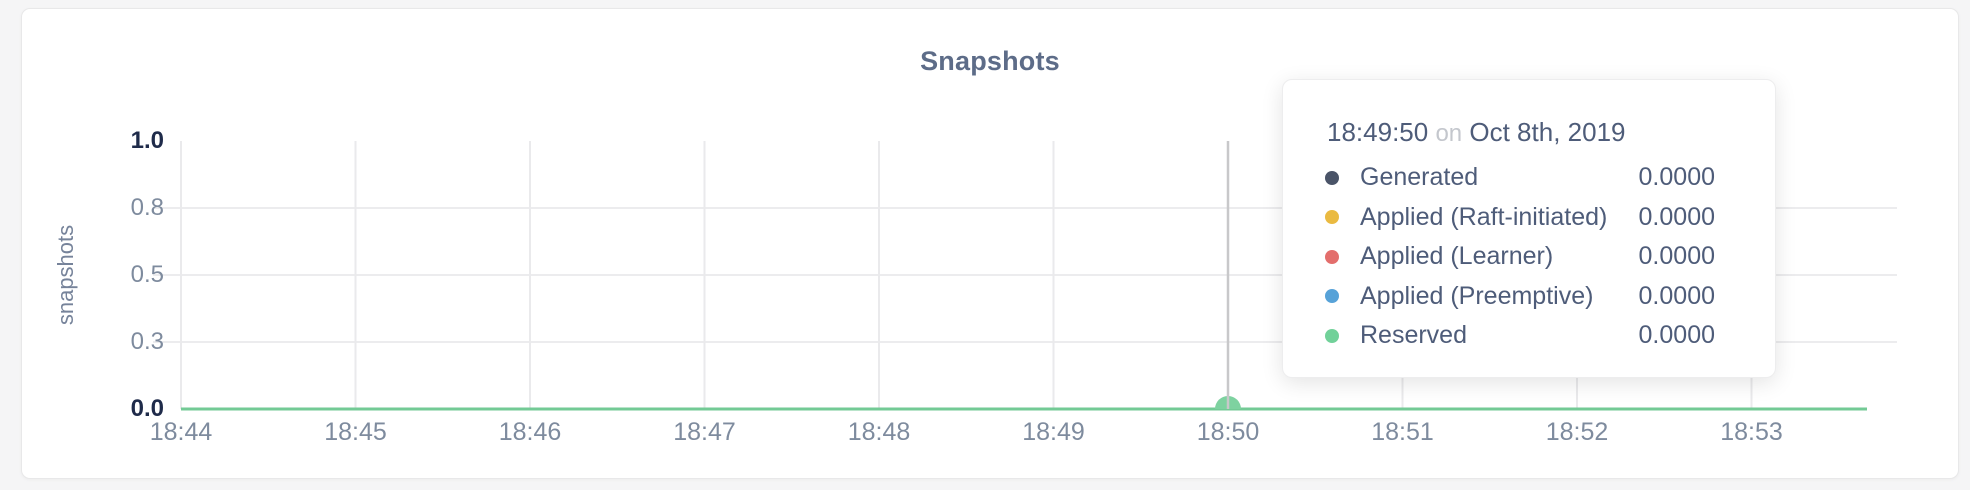  I want to click on x-tick-label: 18:50, so click(1228, 432).